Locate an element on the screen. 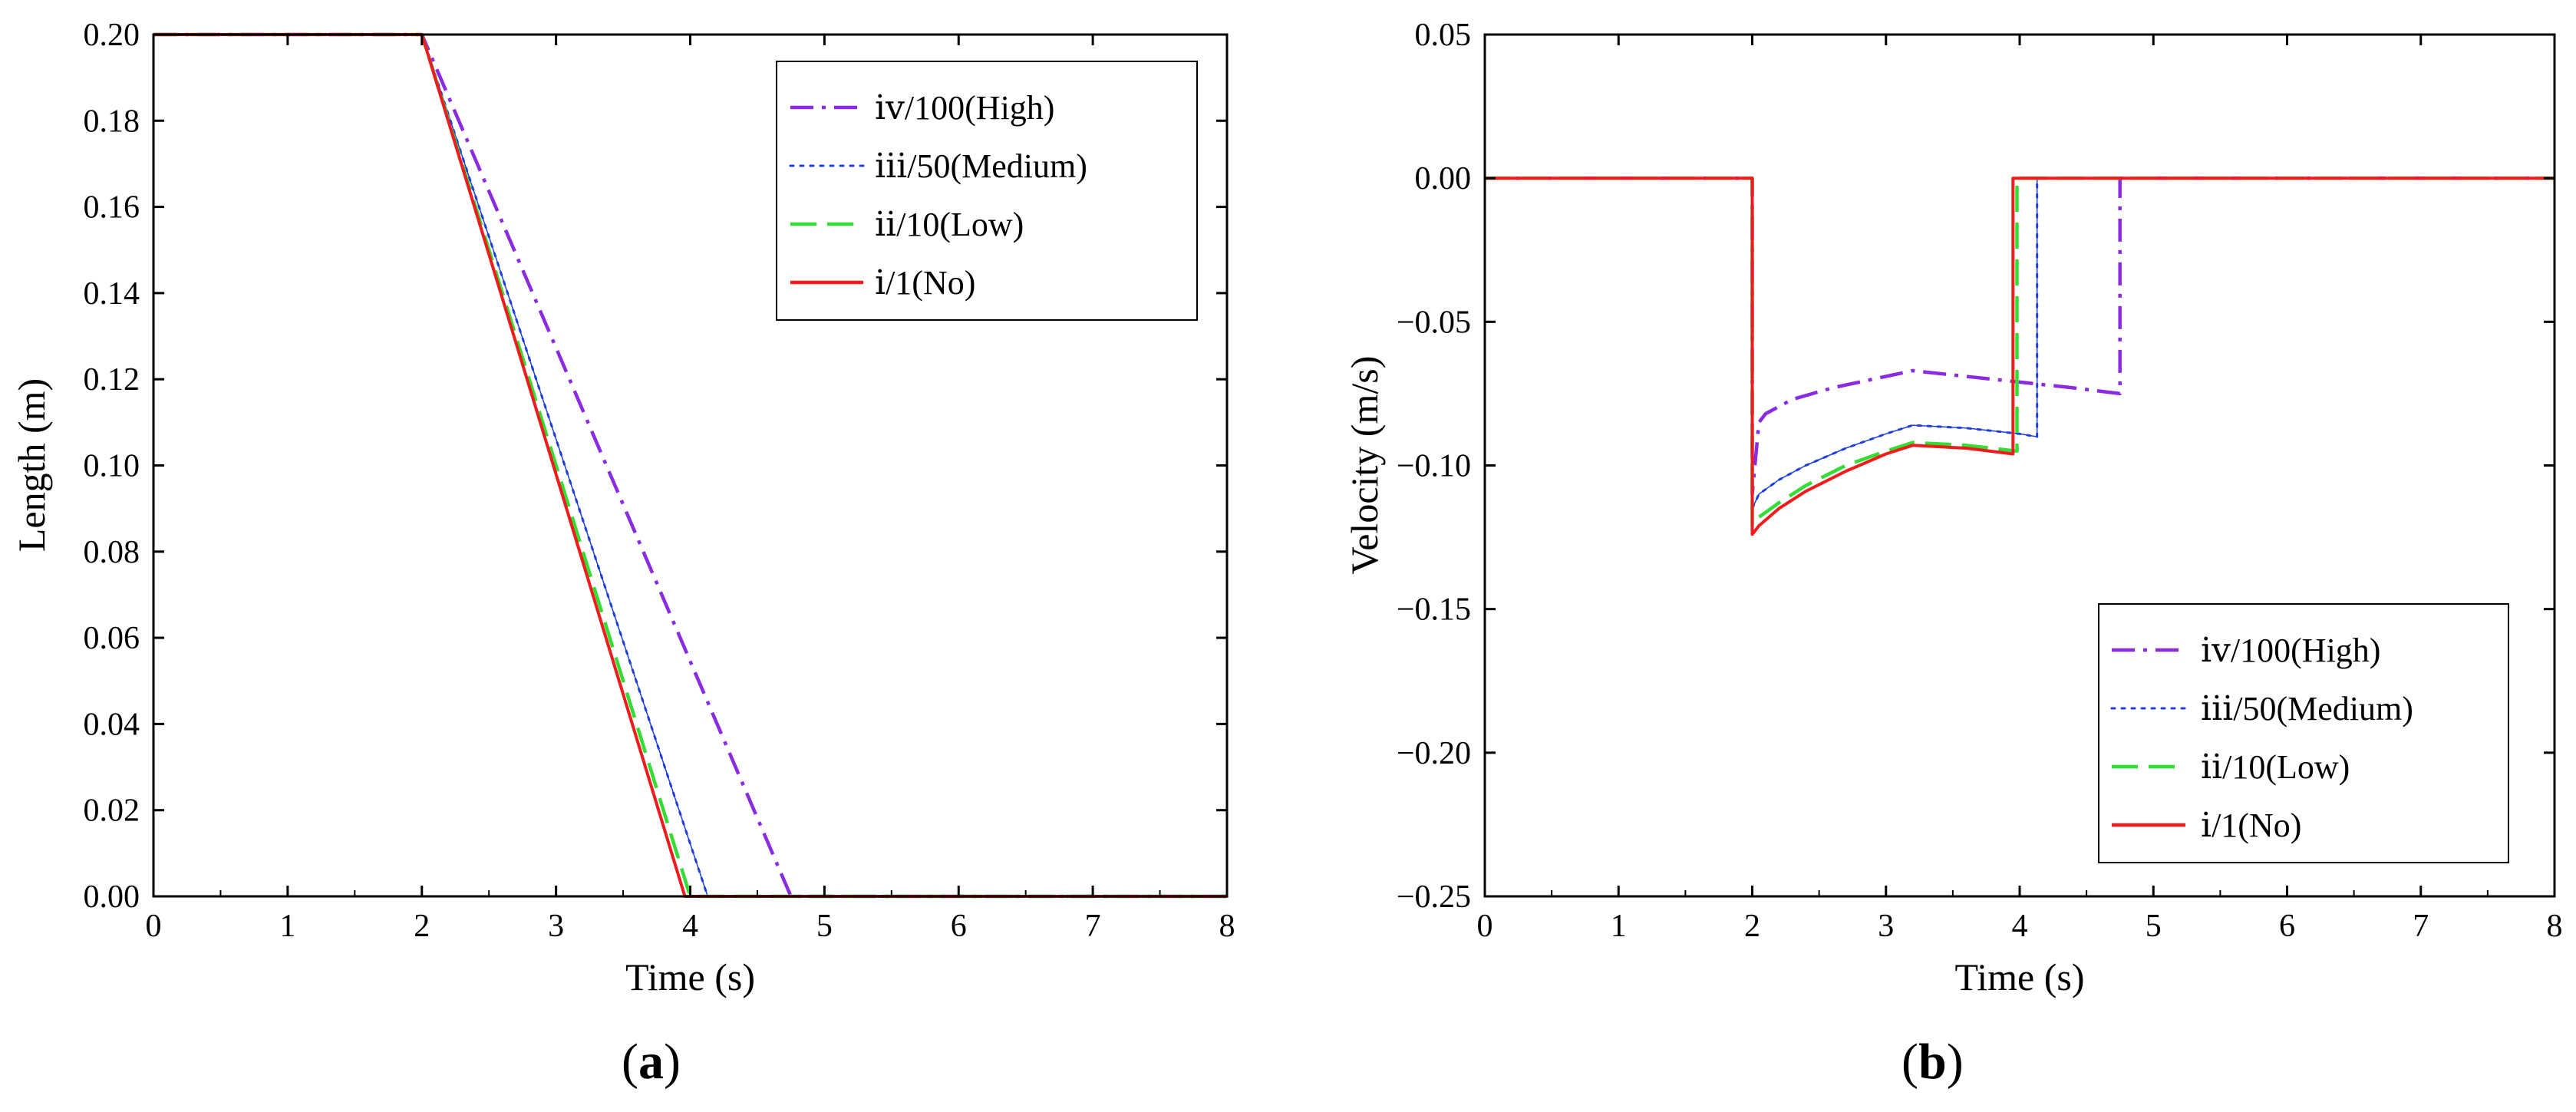 This screenshot has width=2576, height=1112. y-tick-label: 0.20 is located at coordinates (112, 35).